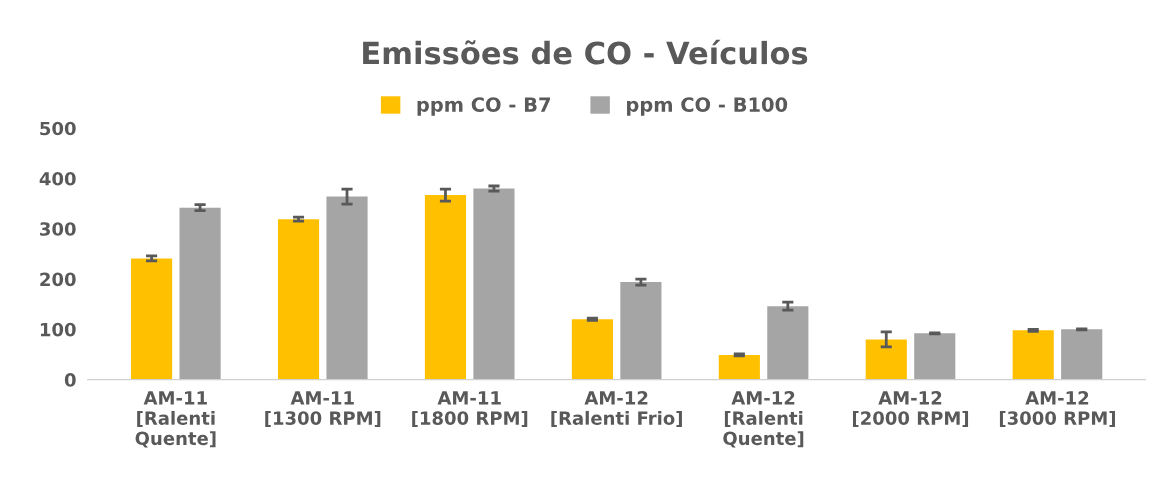  Describe the element at coordinates (175, 419) in the screenshot. I see `x-tick-label: AM-11 [Ralenti Quente]` at that location.